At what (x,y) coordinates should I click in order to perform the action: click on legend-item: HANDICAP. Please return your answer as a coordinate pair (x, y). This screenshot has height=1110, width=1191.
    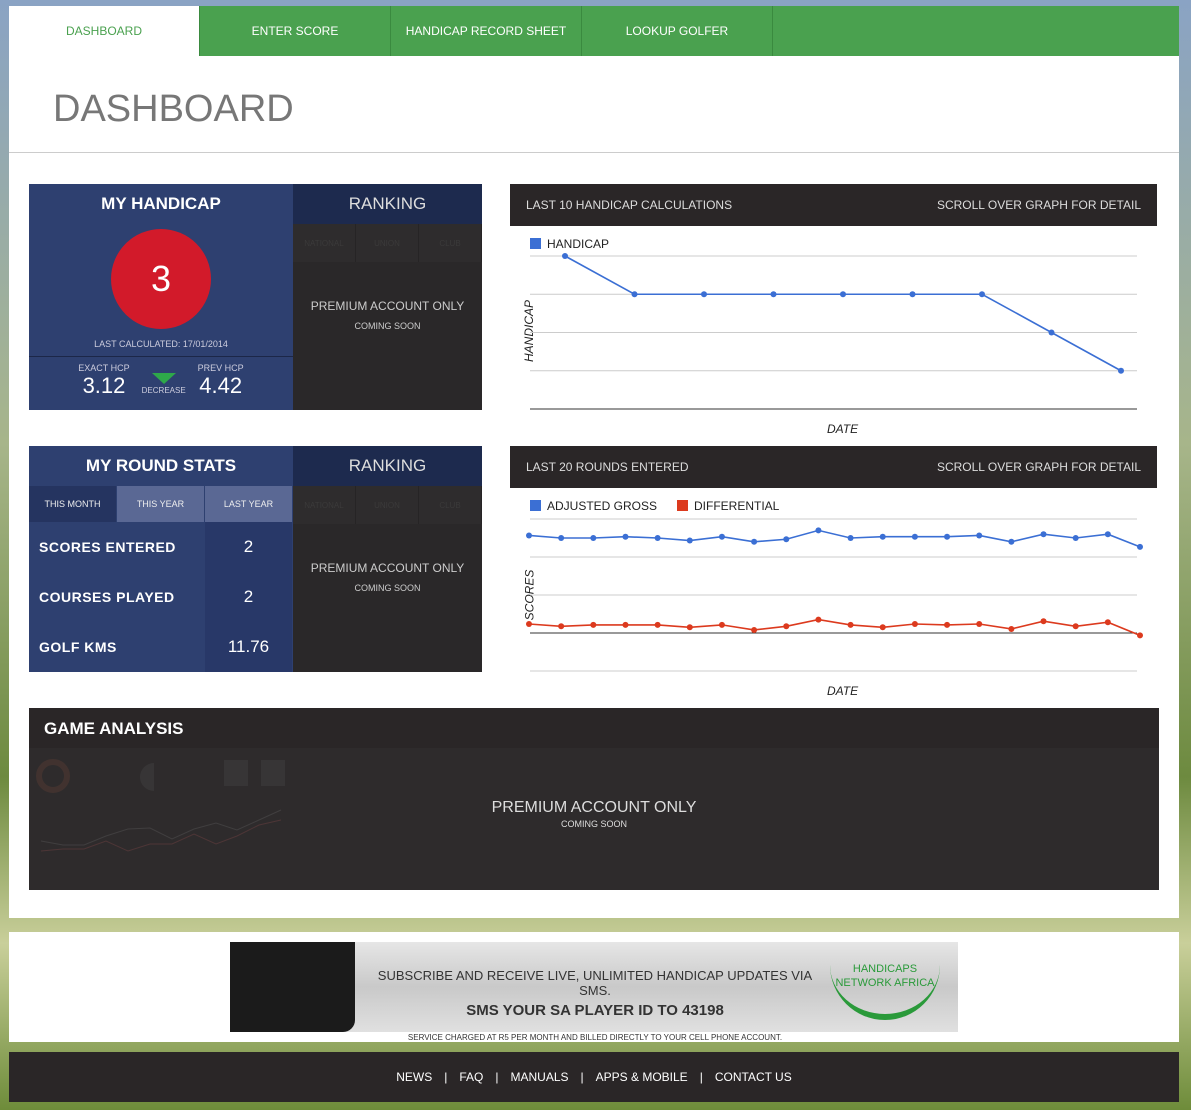
    Looking at the image, I should click on (569, 244).